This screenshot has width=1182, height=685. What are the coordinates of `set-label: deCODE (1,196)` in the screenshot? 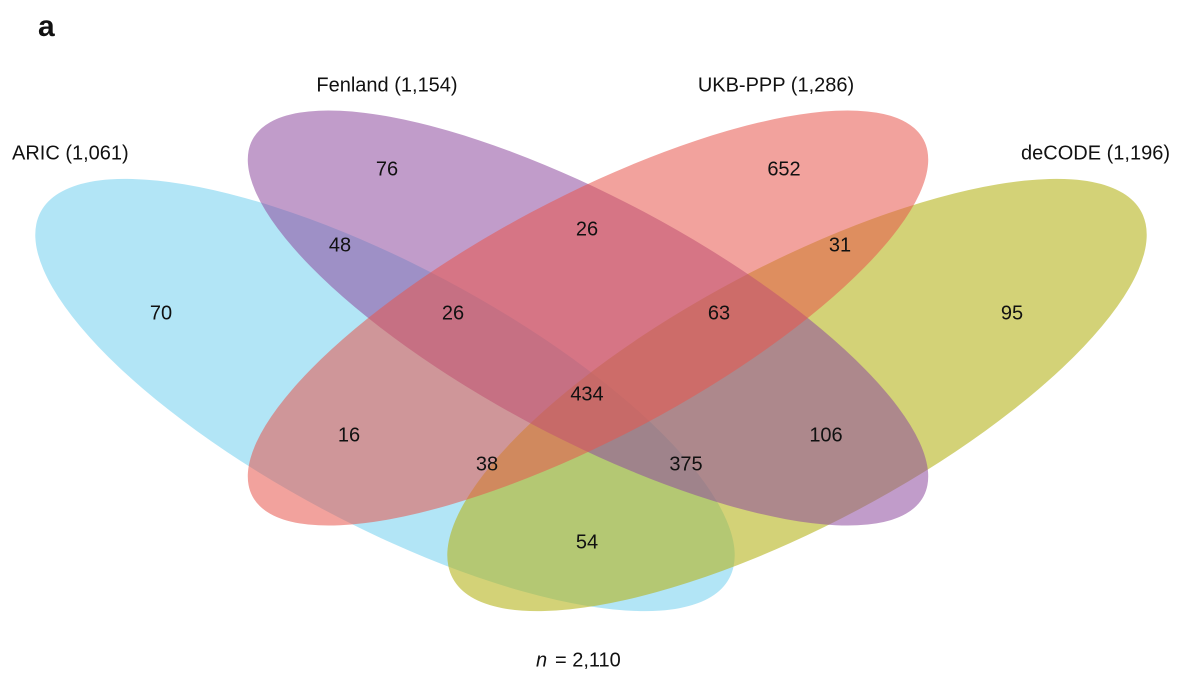 It's located at (1095, 153).